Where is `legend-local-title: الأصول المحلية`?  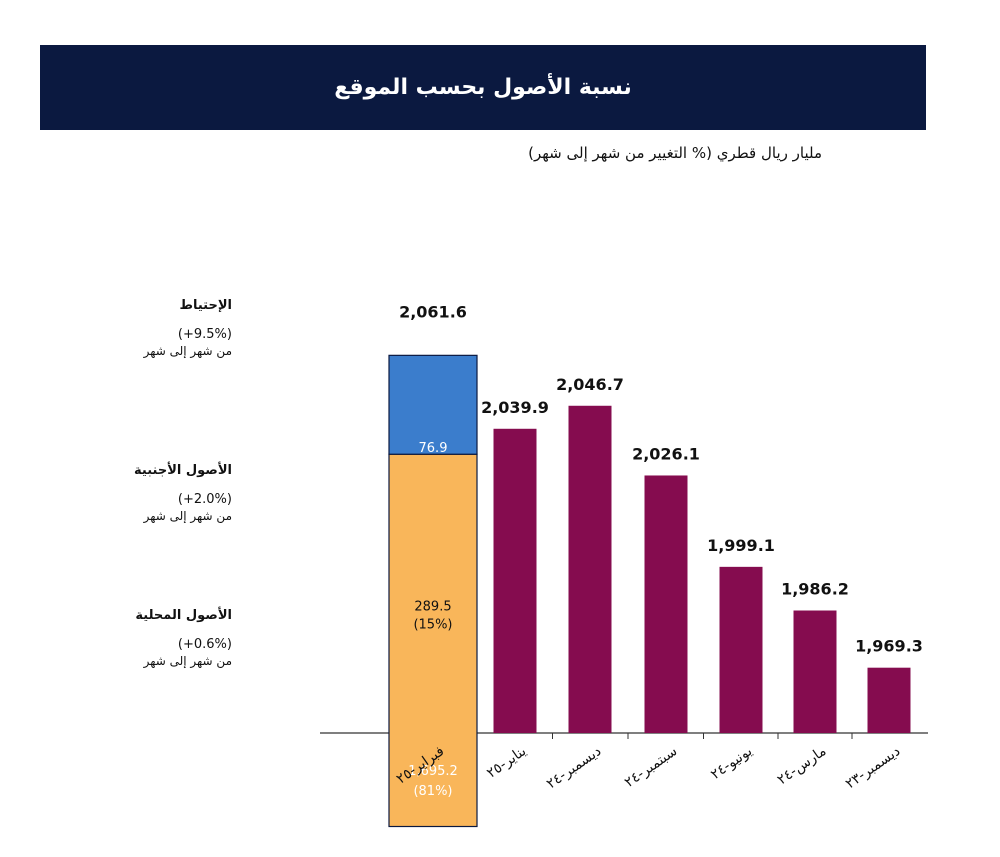
legend-local-title: الأصول المحلية is located at coordinates (183, 615).